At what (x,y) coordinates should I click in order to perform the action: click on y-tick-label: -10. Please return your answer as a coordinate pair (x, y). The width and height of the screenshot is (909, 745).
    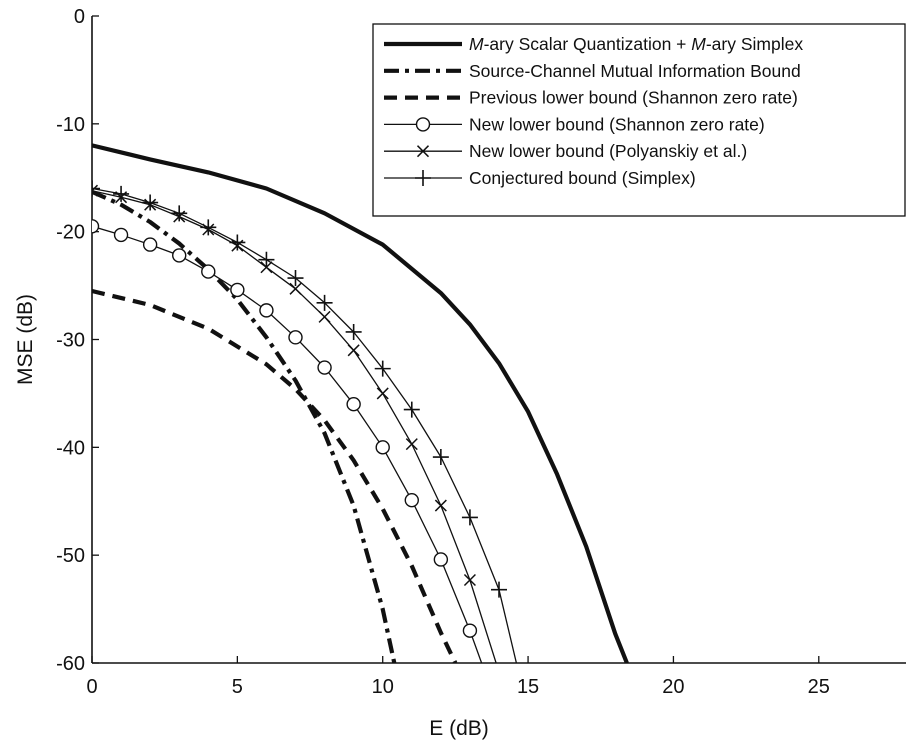
    Looking at the image, I should click on (70, 125).